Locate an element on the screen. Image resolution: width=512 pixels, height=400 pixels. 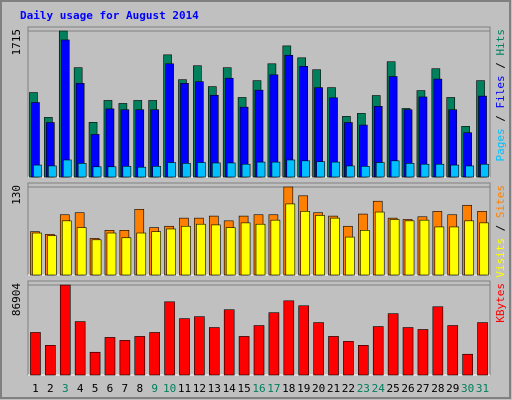
x-tick-label: 17 is located at coordinates (273, 388).